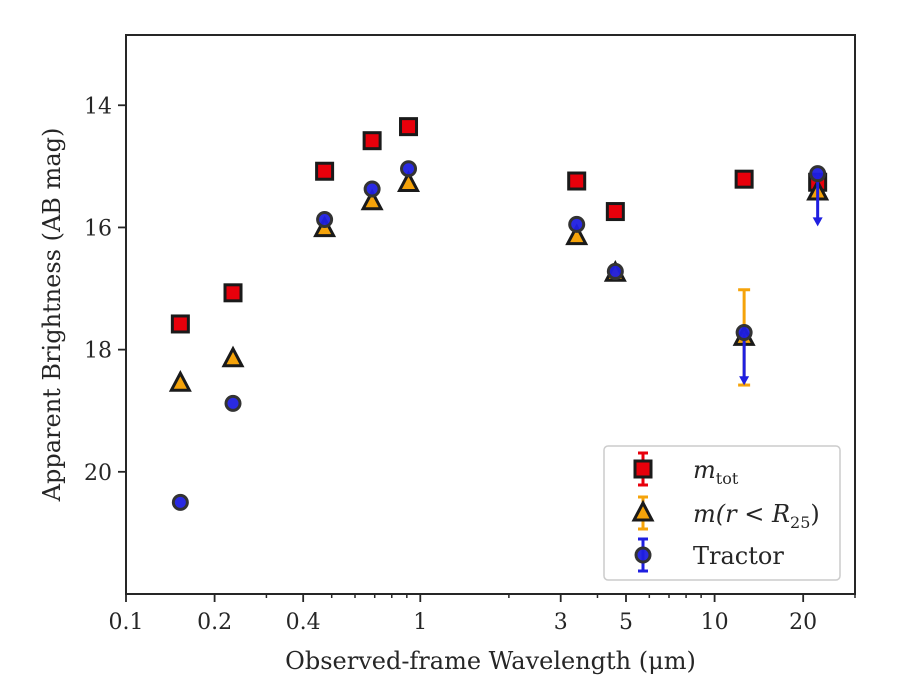 The image size is (900, 700). I want to click on x-tick-label: 3, so click(561, 622).